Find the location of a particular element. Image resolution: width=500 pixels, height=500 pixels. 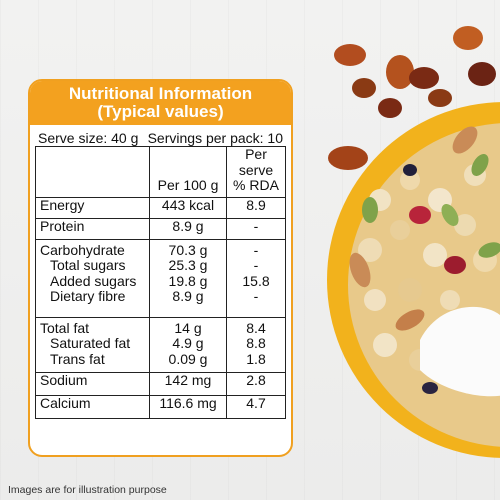

per-100g-value: 19.8 g is located at coordinates (188, 280).